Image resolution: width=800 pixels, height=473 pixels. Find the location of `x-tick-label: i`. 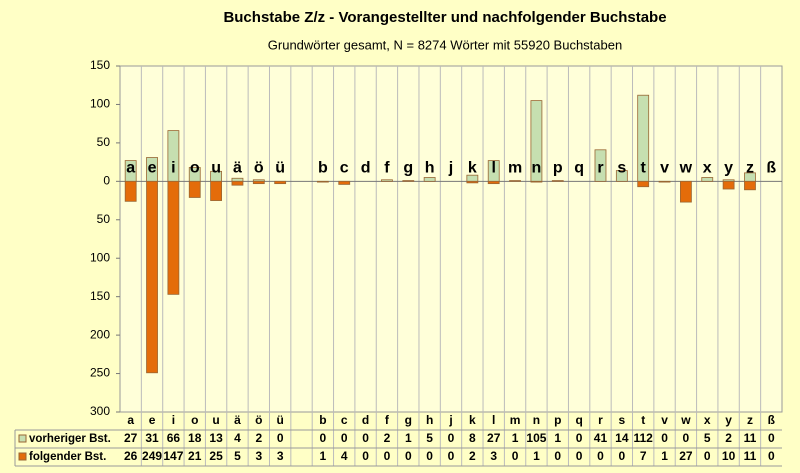

x-tick-label: i is located at coordinates (173, 420).